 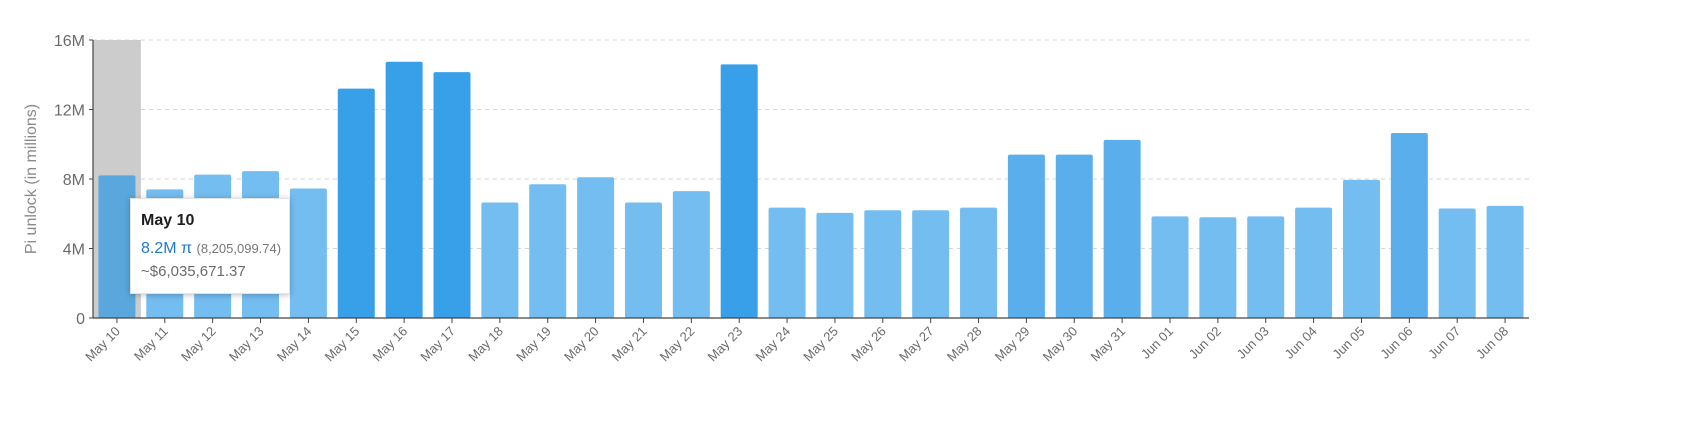 I want to click on tooltip-pi-row: 8.2M π (8,205,099.74), so click(x=215, y=249).